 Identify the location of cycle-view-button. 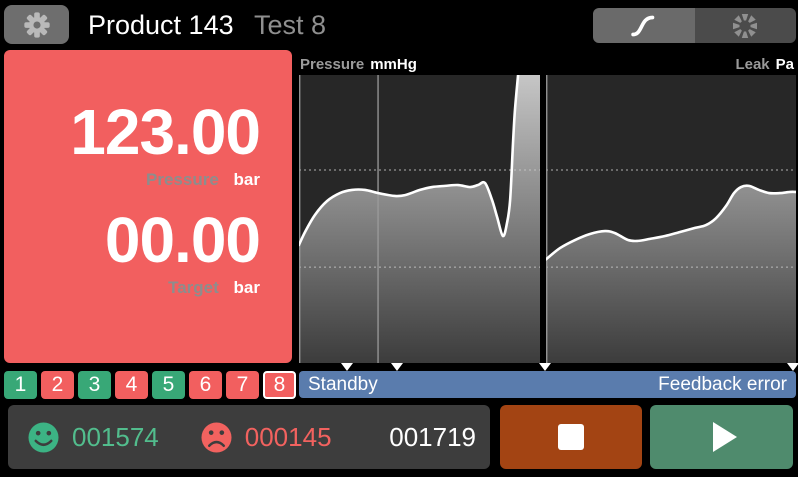
(745, 25).